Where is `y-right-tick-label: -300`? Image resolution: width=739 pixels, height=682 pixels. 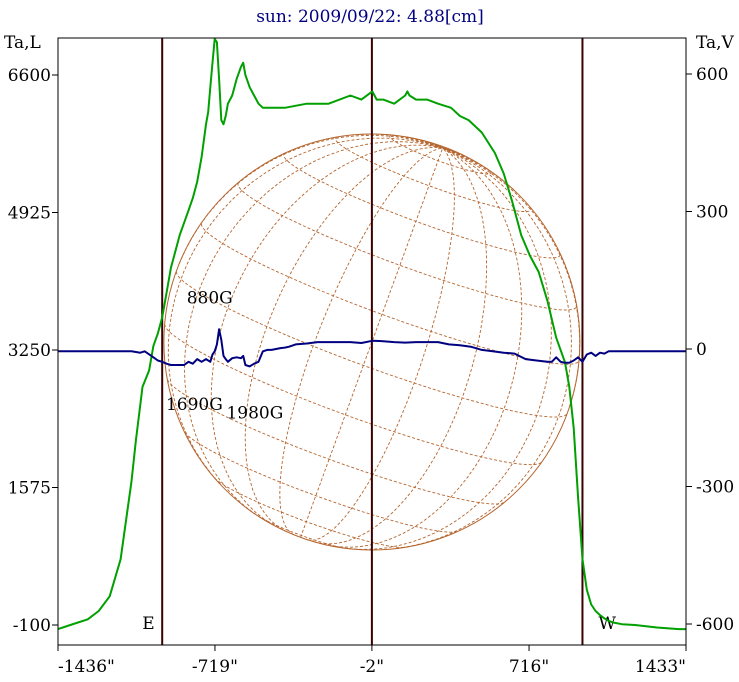
y-right-tick-label: -300 is located at coordinates (715, 488).